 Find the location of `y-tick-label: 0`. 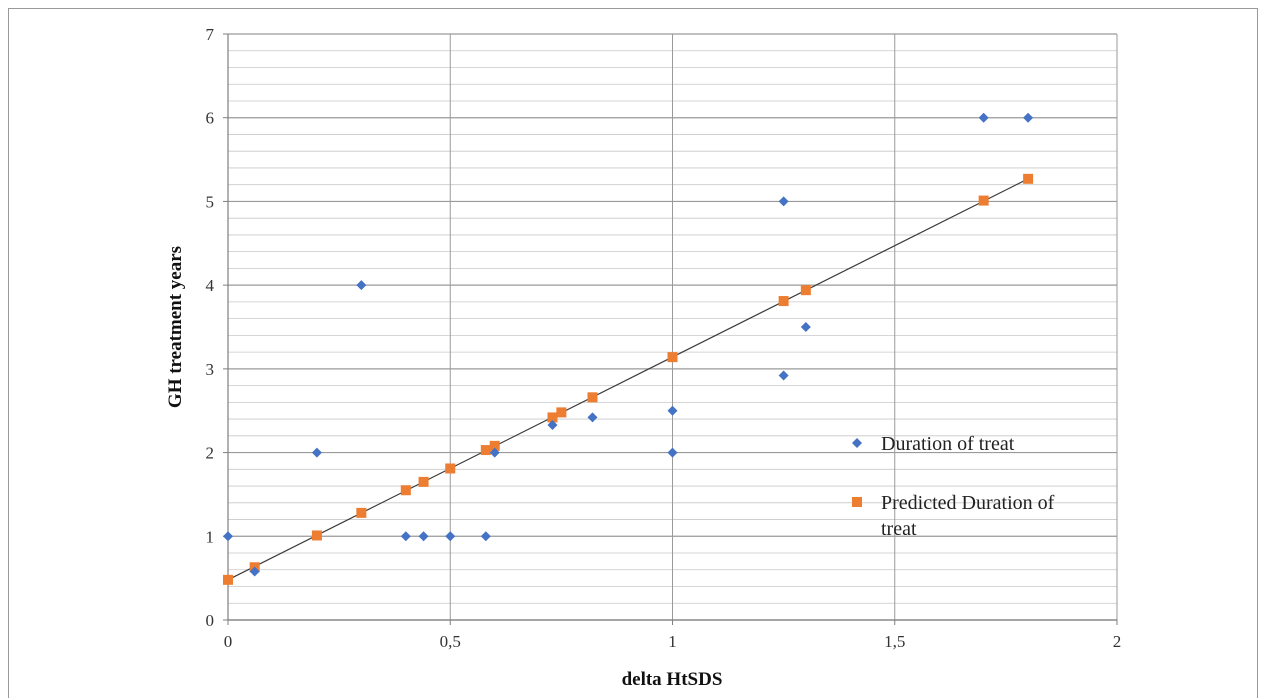

y-tick-label: 0 is located at coordinates (210, 620).